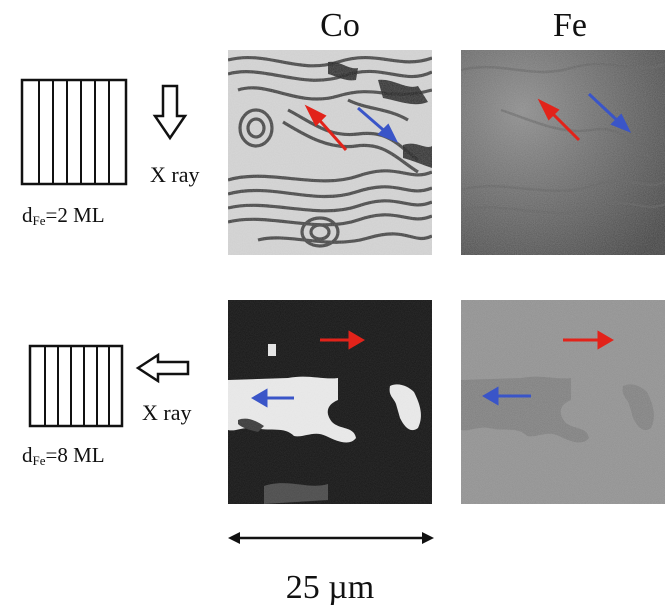 This screenshot has width=670, height=616. What do you see at coordinates (563, 402) in the screenshot?
I see `fe-image-8ml` at bounding box center [563, 402].